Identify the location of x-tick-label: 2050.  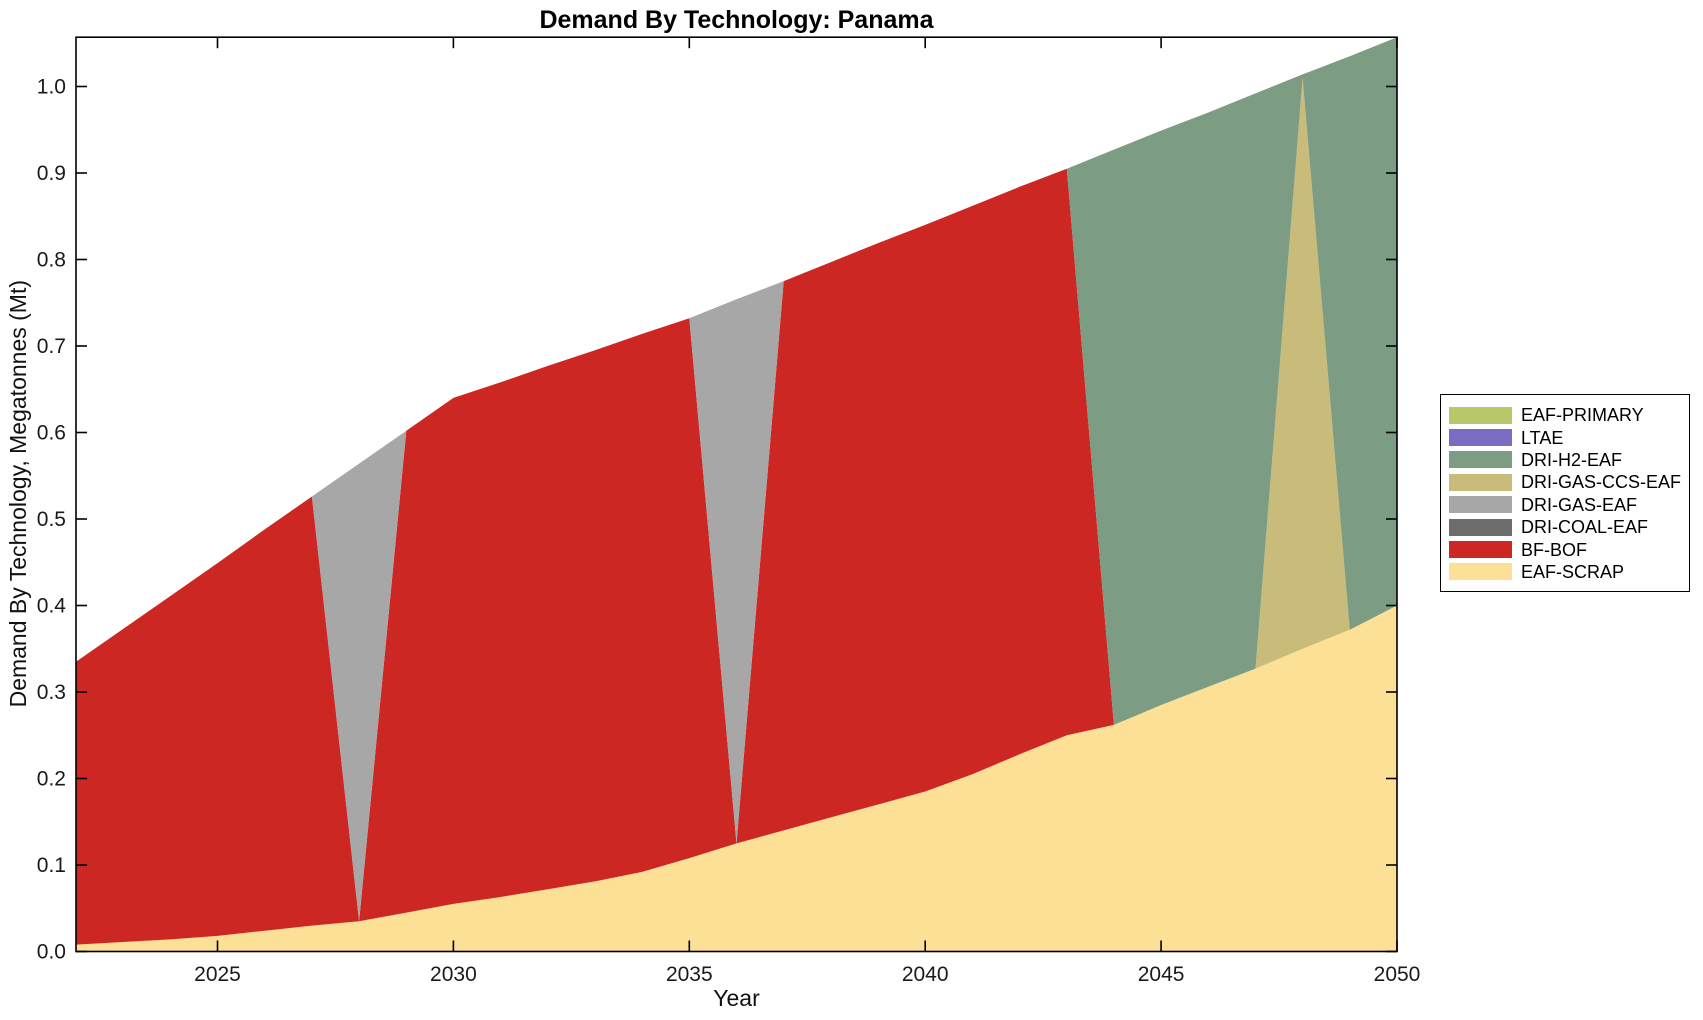
(1397, 974).